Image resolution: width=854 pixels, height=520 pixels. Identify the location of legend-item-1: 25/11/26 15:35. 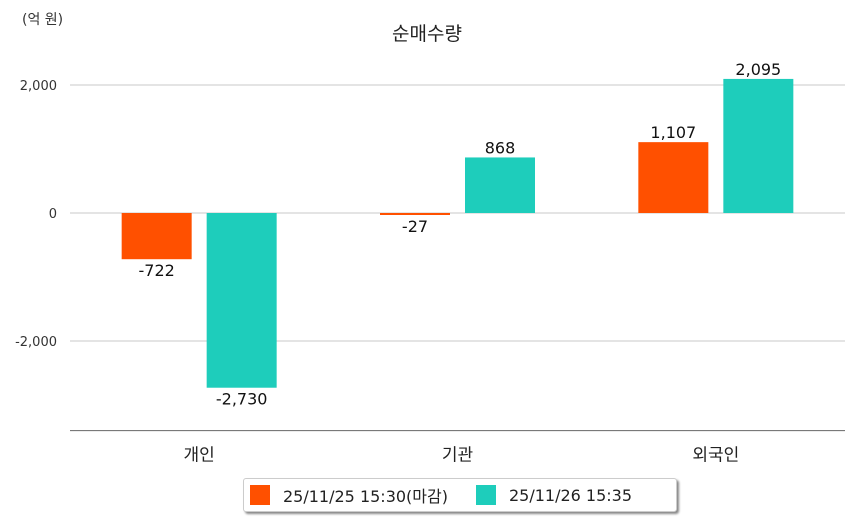
(554, 495).